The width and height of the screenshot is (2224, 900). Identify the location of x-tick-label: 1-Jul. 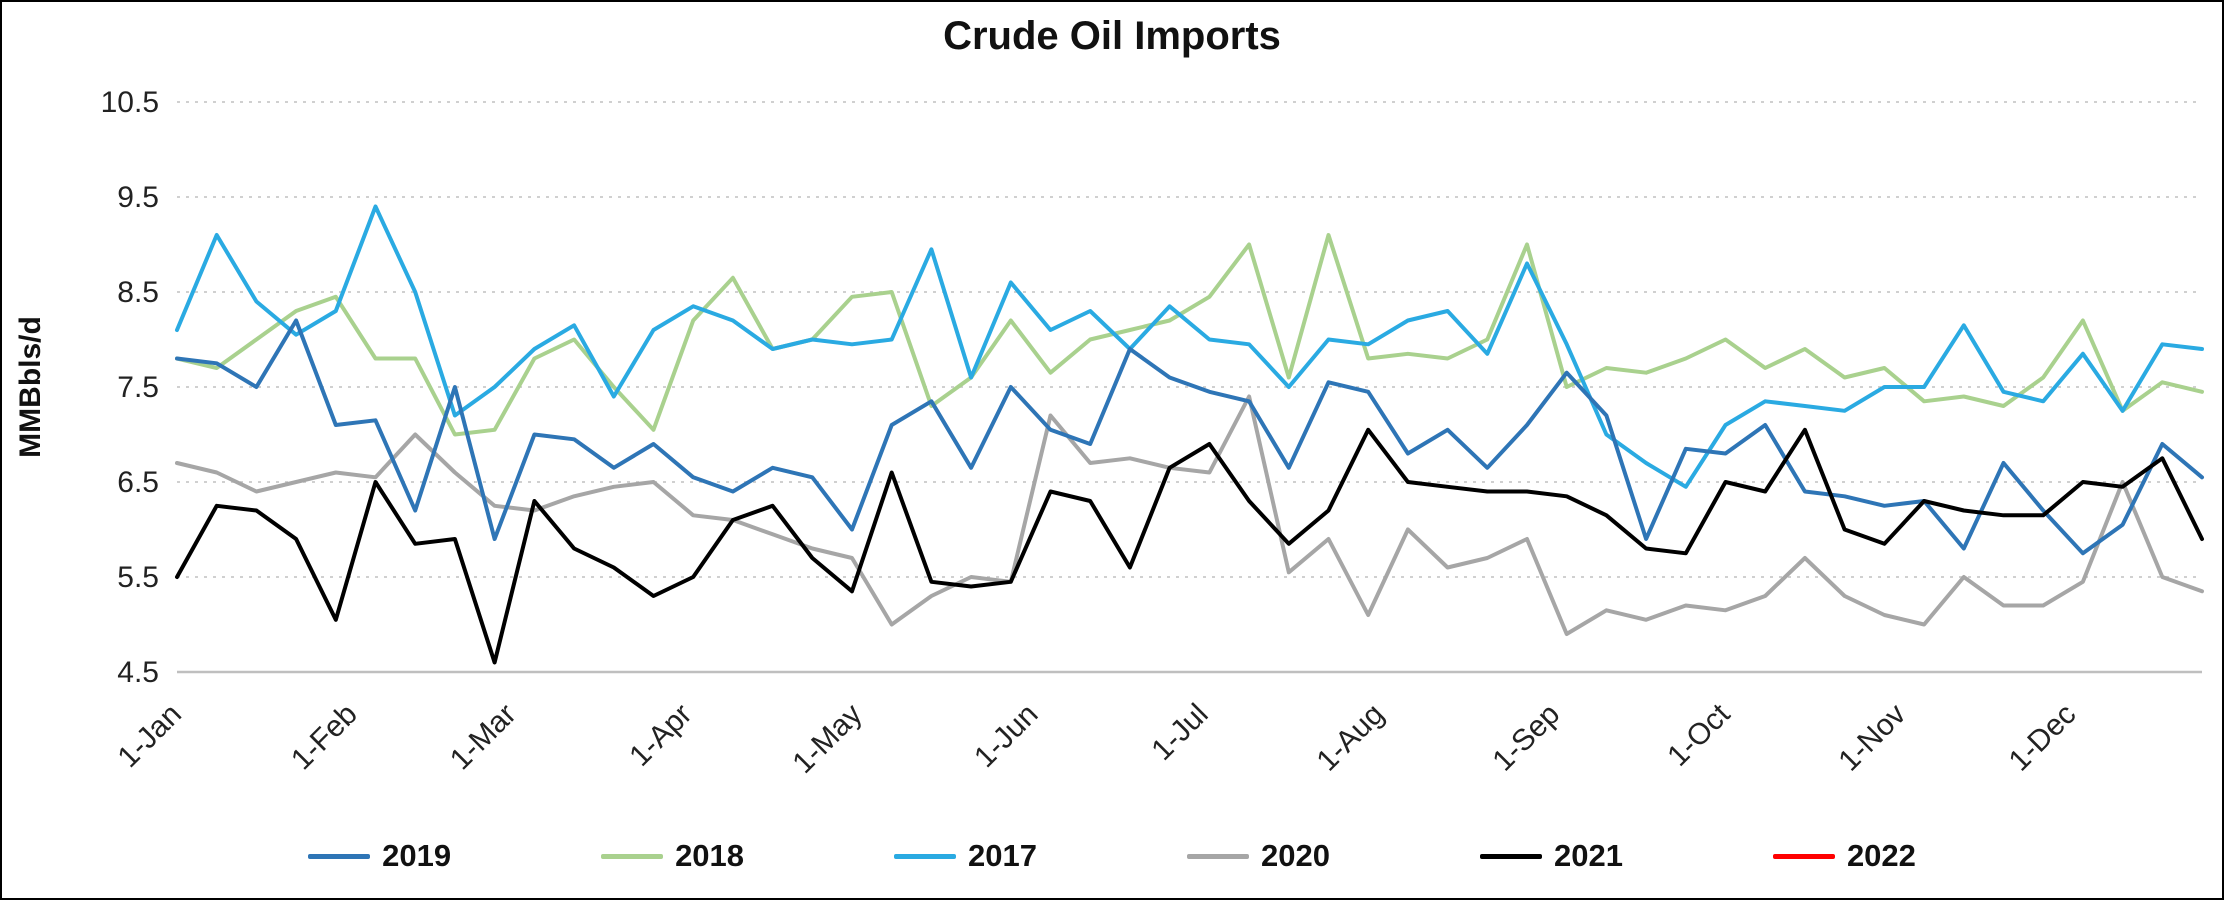
(1179, 732).